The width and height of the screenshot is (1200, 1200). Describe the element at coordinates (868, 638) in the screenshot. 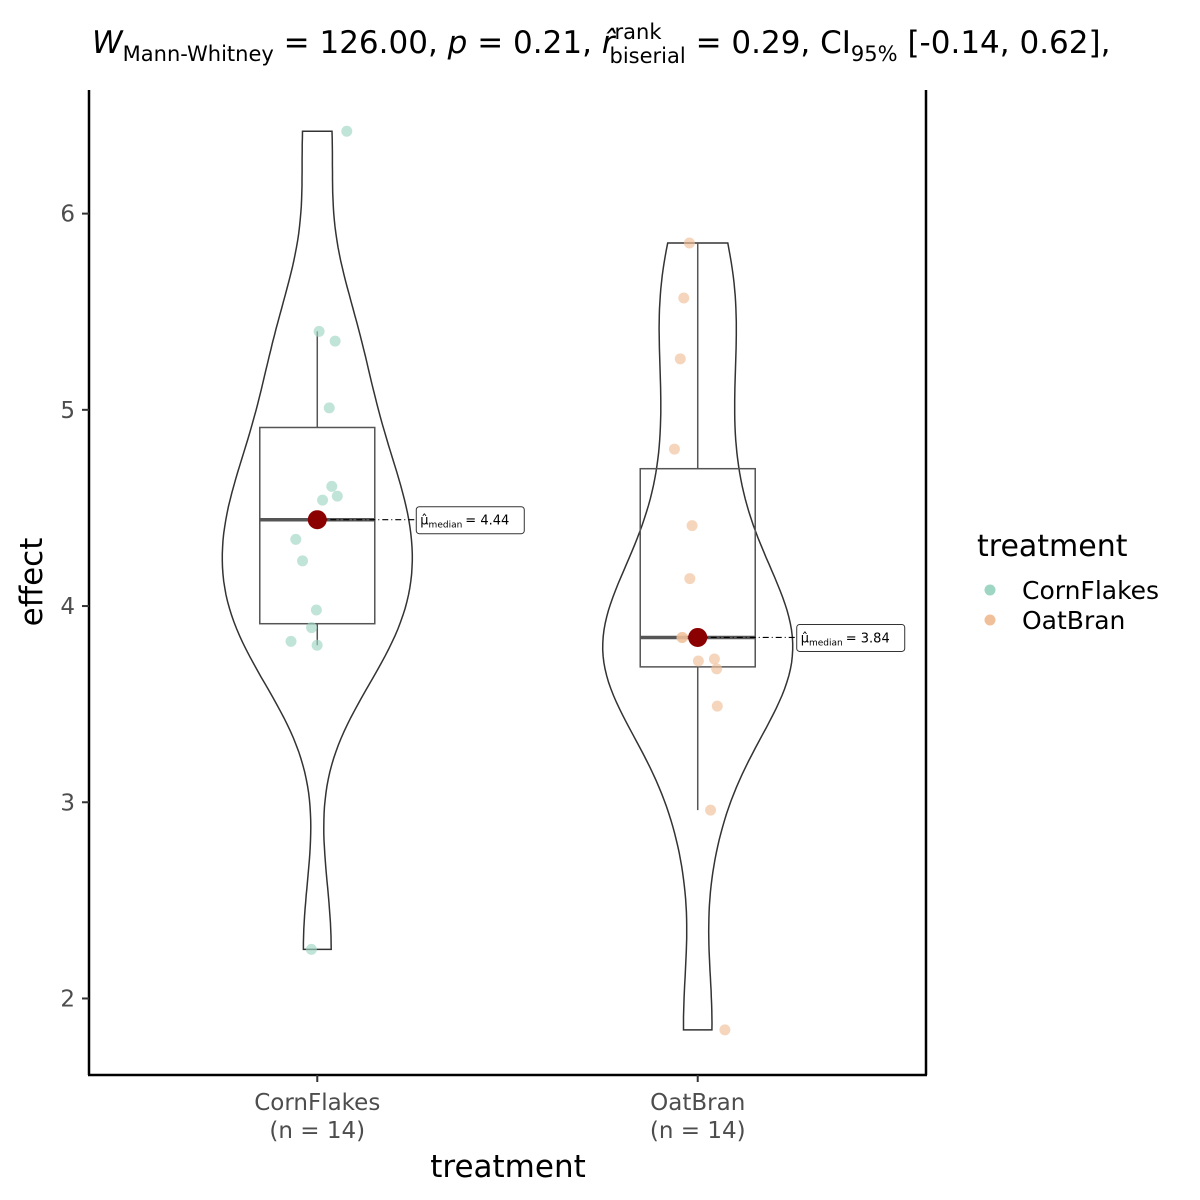

I see `median-value: = 3.84` at that location.